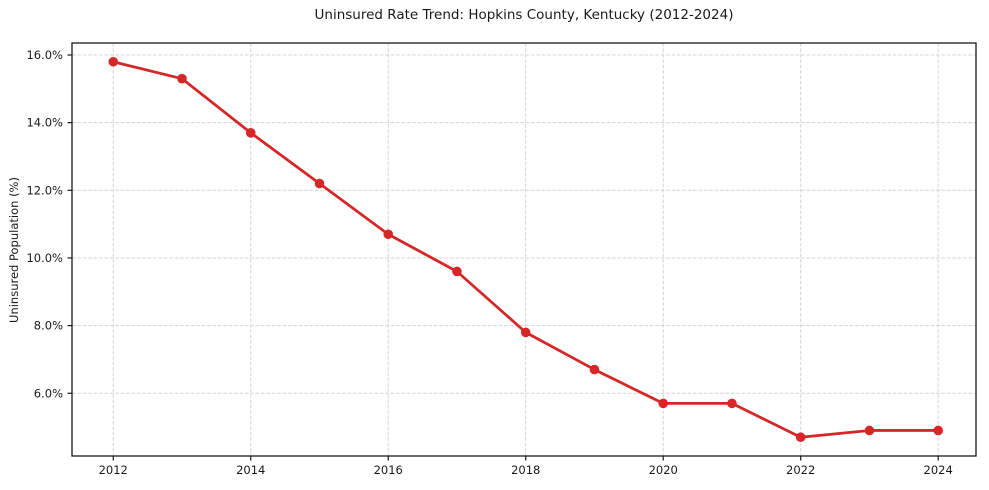  What do you see at coordinates (250, 470) in the screenshot?
I see `x-tick-label: 2014` at bounding box center [250, 470].